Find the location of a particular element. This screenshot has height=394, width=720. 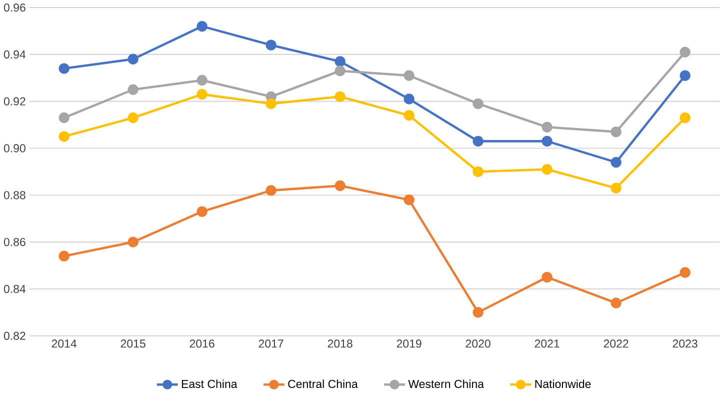

x-tick-label: 2015 is located at coordinates (133, 344).